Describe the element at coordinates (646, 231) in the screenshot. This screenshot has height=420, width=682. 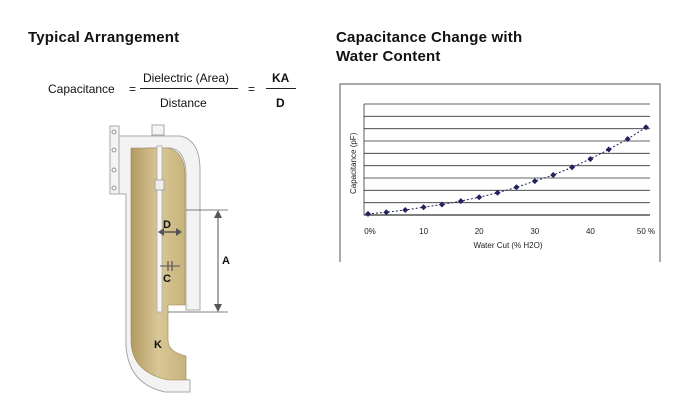
I see `x-tick-label: 50 %` at that location.